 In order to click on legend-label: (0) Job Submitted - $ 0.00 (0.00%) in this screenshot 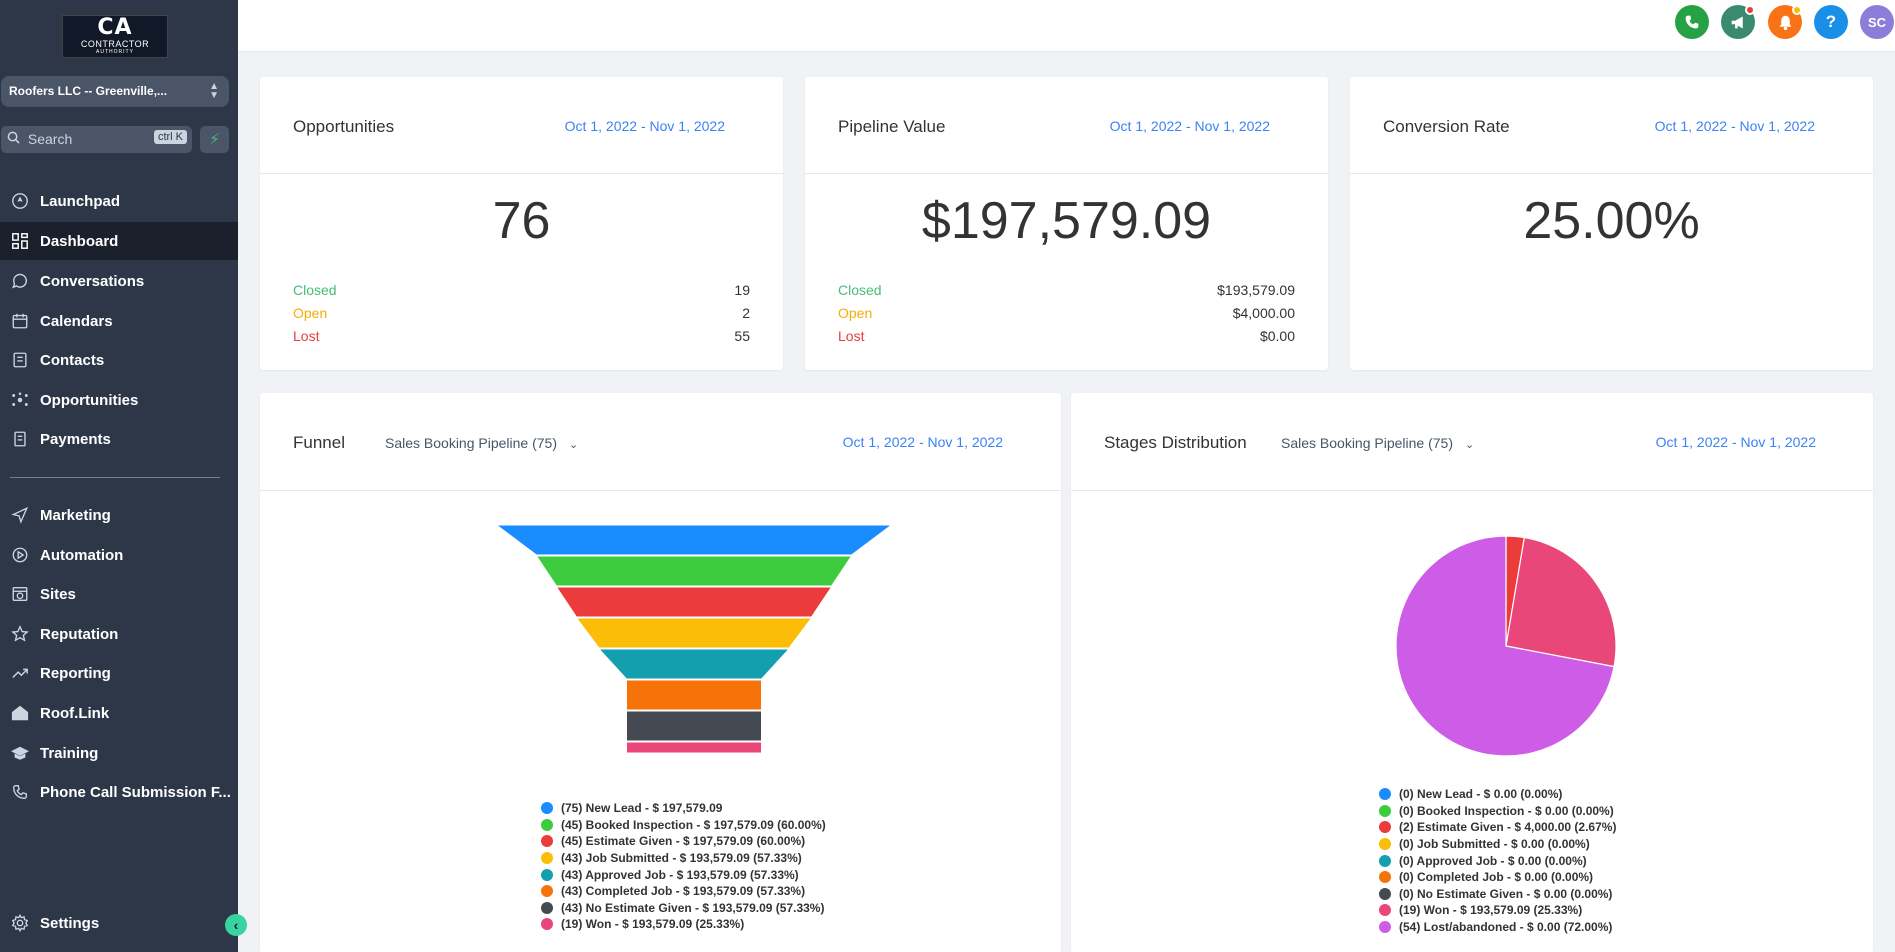, I will do `click(1494, 844)`.